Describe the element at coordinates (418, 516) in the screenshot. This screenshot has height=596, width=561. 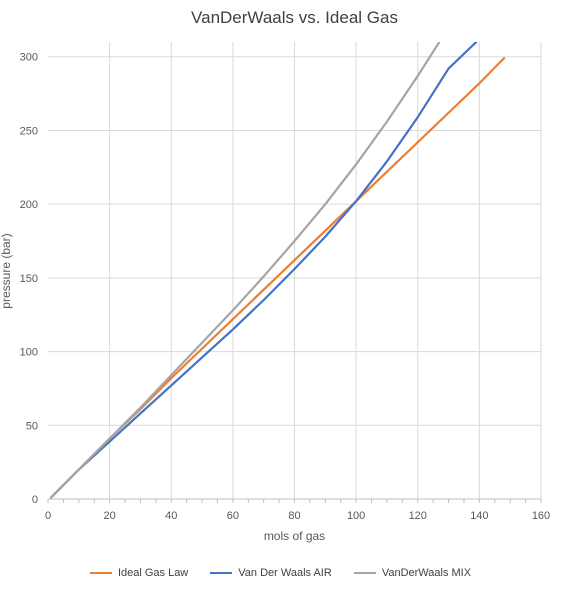
I see `x-tick-label: 120` at that location.